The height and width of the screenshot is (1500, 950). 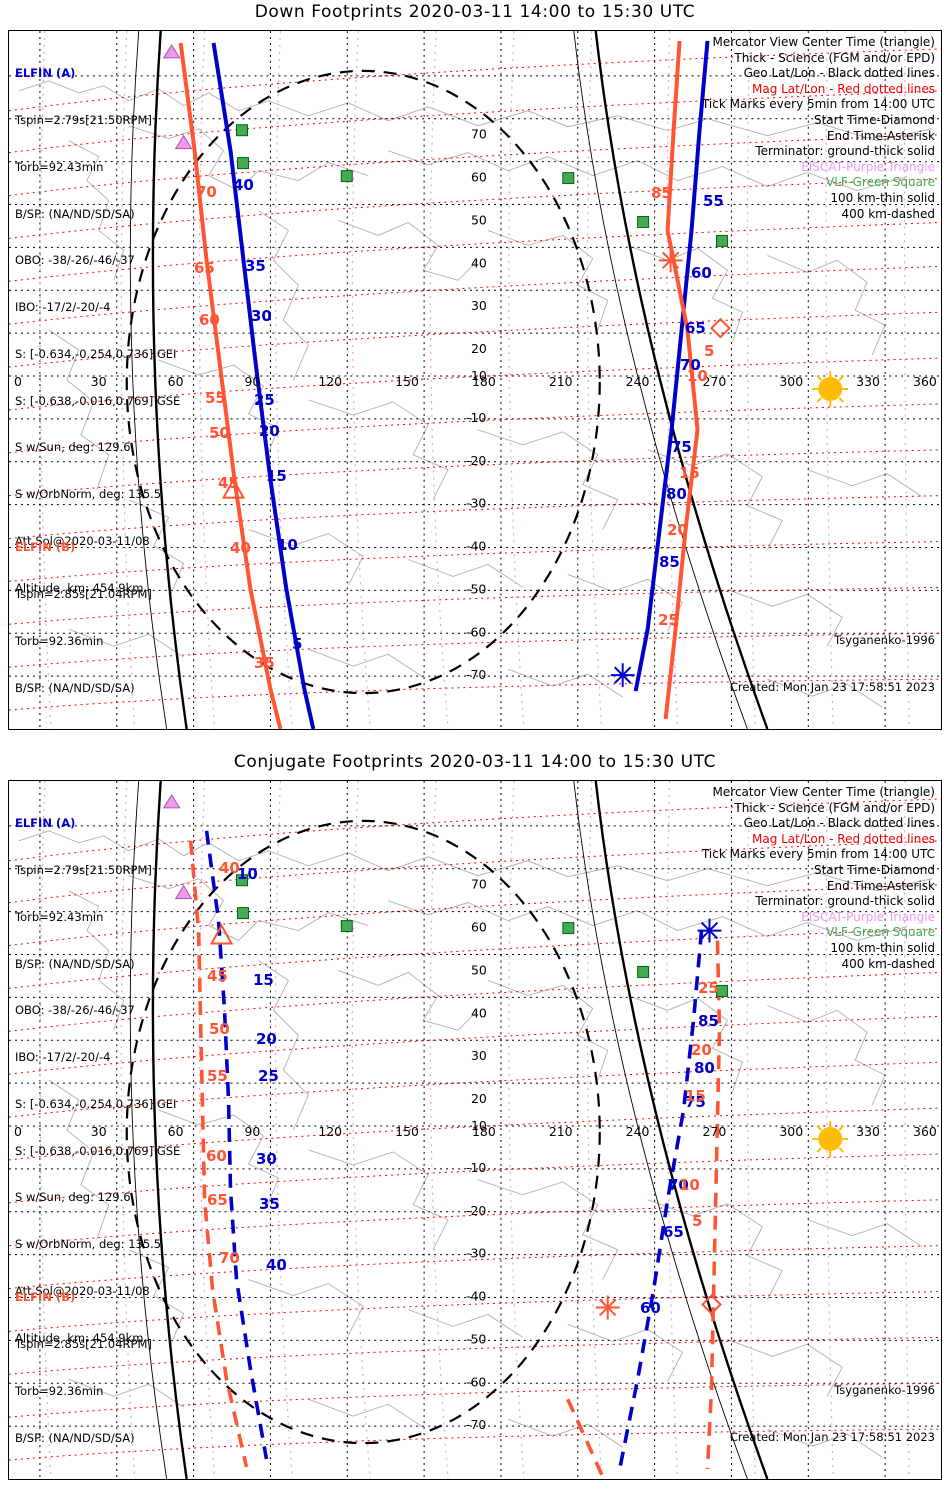 I want to click on tick-label-b-10: 10, so click(x=689, y=1185).